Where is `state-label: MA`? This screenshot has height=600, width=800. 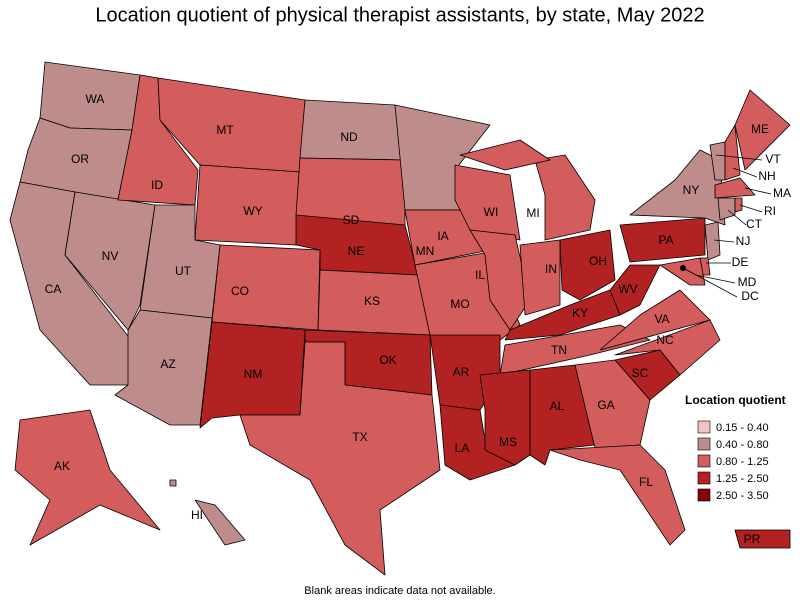
state-label: MA is located at coordinates (782, 193).